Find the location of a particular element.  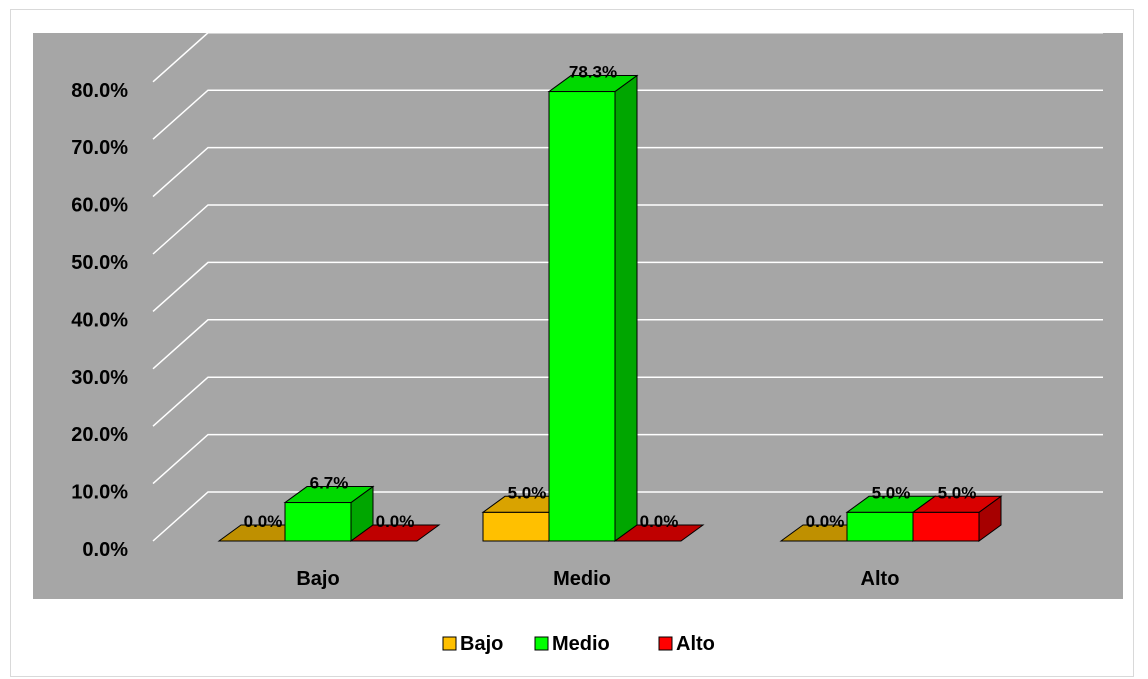

legend-label: Bajo is located at coordinates (481, 644).